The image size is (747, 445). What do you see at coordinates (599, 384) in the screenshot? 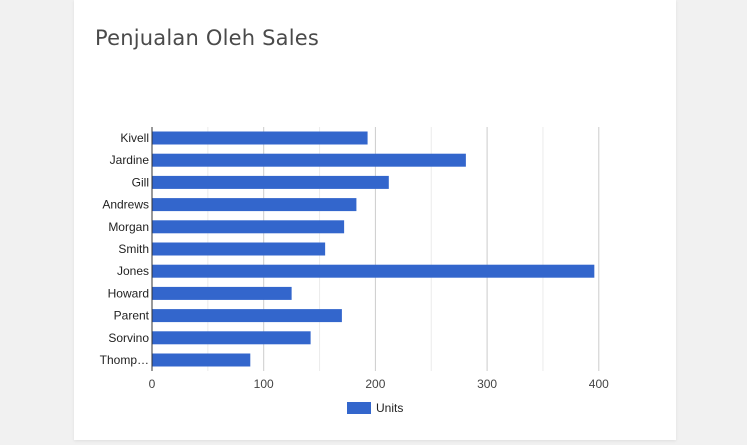
I see `x-tick-label: 400` at bounding box center [599, 384].